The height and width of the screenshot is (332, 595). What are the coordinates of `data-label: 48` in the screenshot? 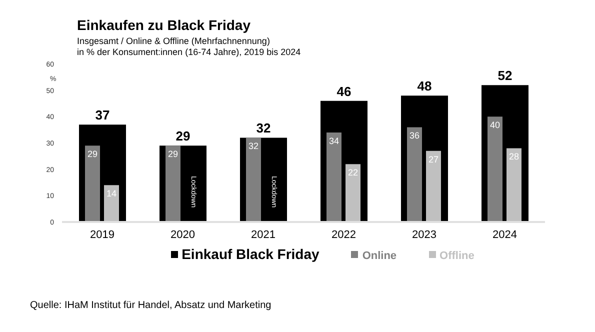 It's located at (424, 86).